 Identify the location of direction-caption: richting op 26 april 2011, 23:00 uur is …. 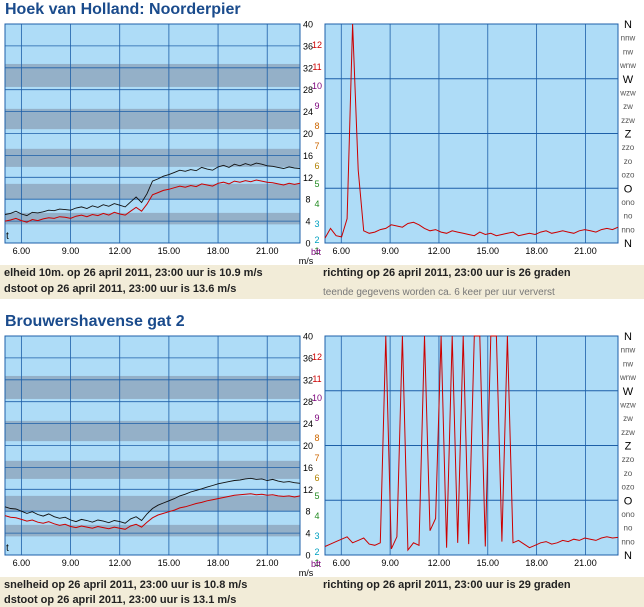
(447, 273).